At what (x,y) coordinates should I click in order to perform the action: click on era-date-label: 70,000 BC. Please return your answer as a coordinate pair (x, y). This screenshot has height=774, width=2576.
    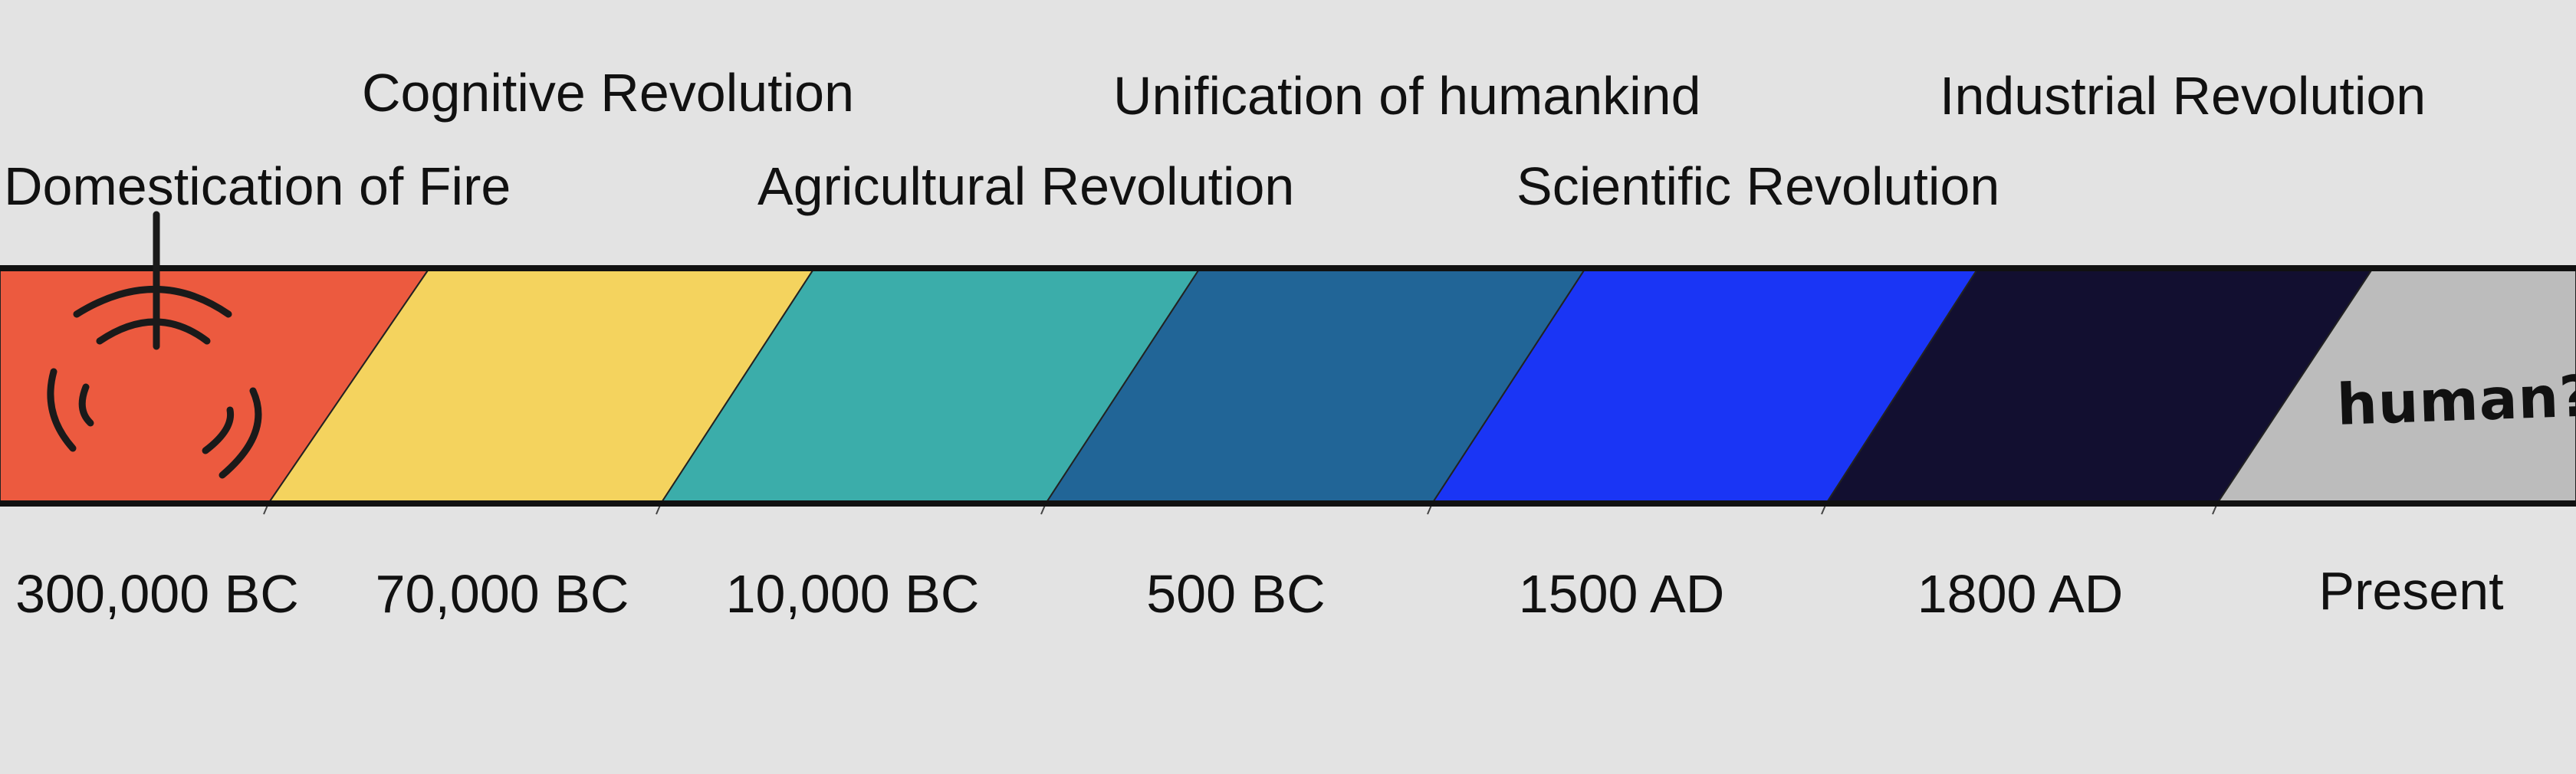
    Looking at the image, I should click on (502, 594).